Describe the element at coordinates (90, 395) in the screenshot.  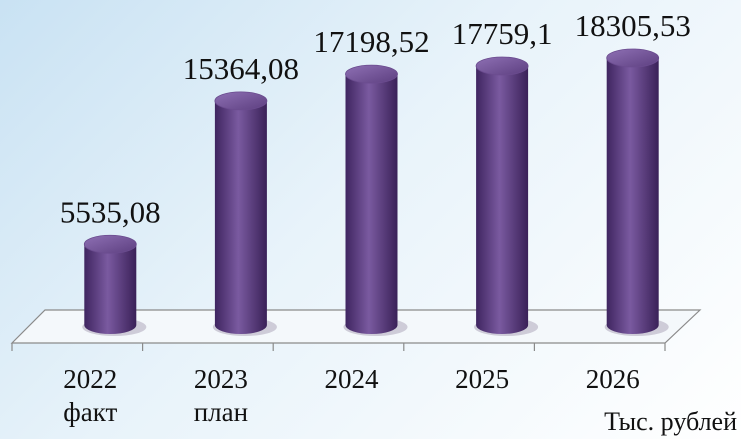
I see `category-label: 2022 факт` at that location.